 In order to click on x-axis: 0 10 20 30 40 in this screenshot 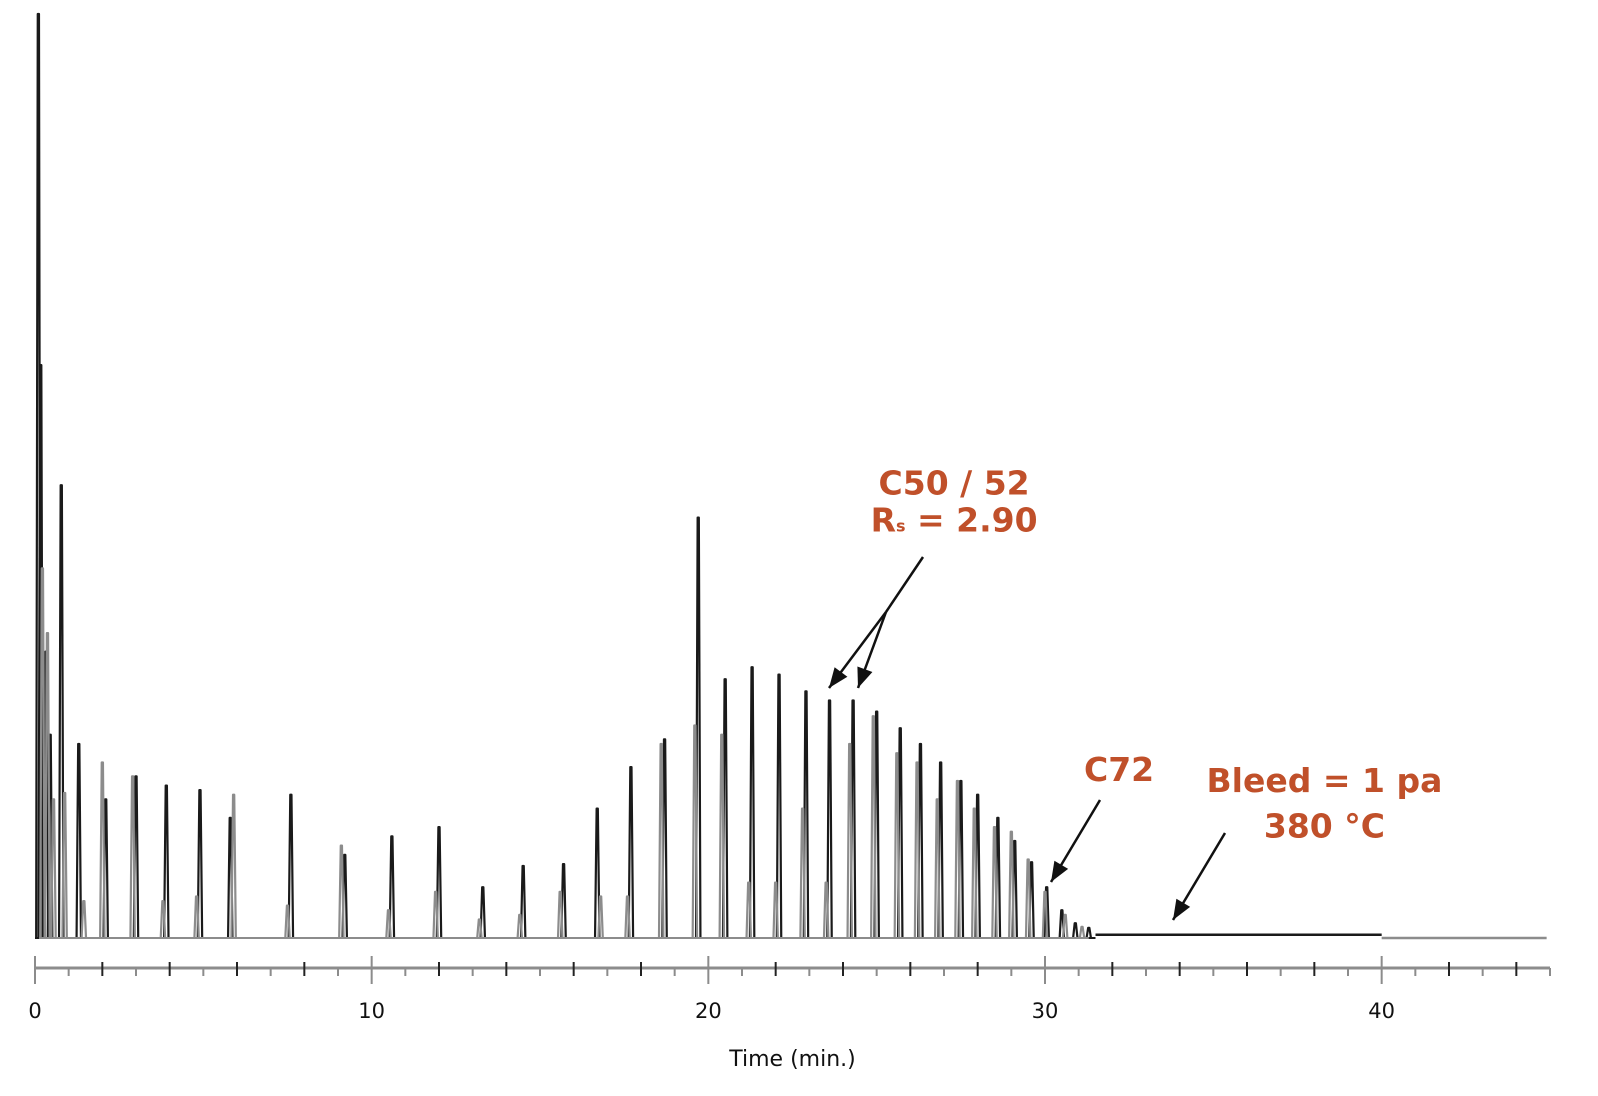, I will do `click(789, 989)`.